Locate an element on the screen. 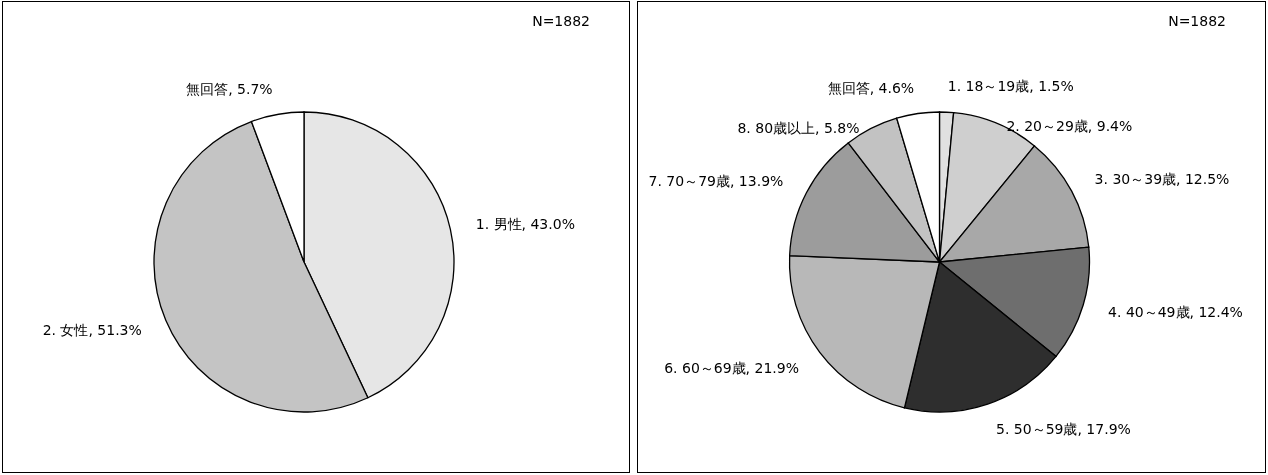 The width and height of the screenshot is (1268, 475). slice-label: 1. 18～19歳, 1.5% is located at coordinates (1010, 86).